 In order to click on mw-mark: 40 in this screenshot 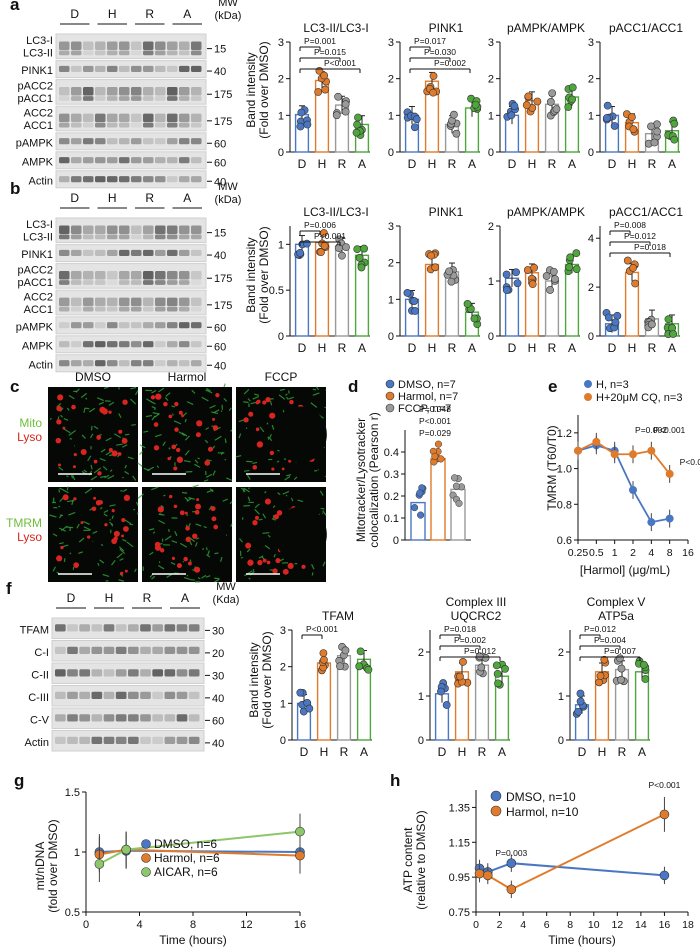, I will do `click(220, 182)`.